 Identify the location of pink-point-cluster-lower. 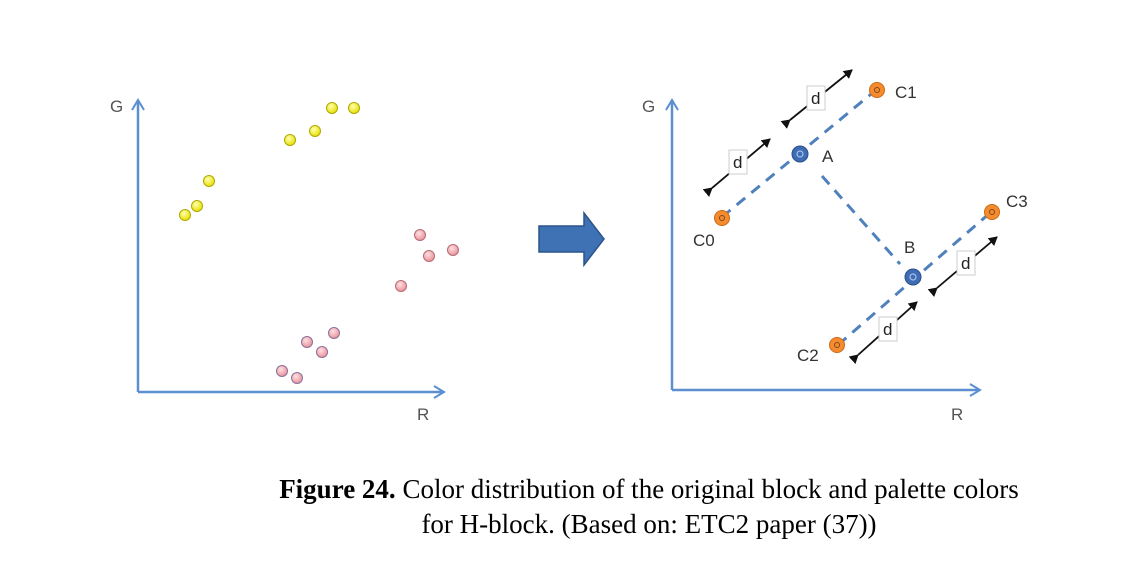
(308, 355).